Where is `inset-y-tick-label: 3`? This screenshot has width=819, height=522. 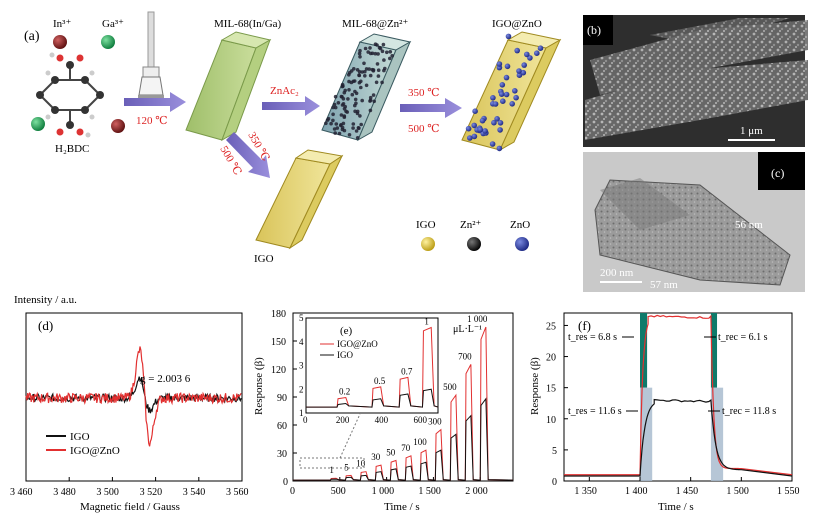 inset-y-tick-label: 3 is located at coordinates (301, 366).